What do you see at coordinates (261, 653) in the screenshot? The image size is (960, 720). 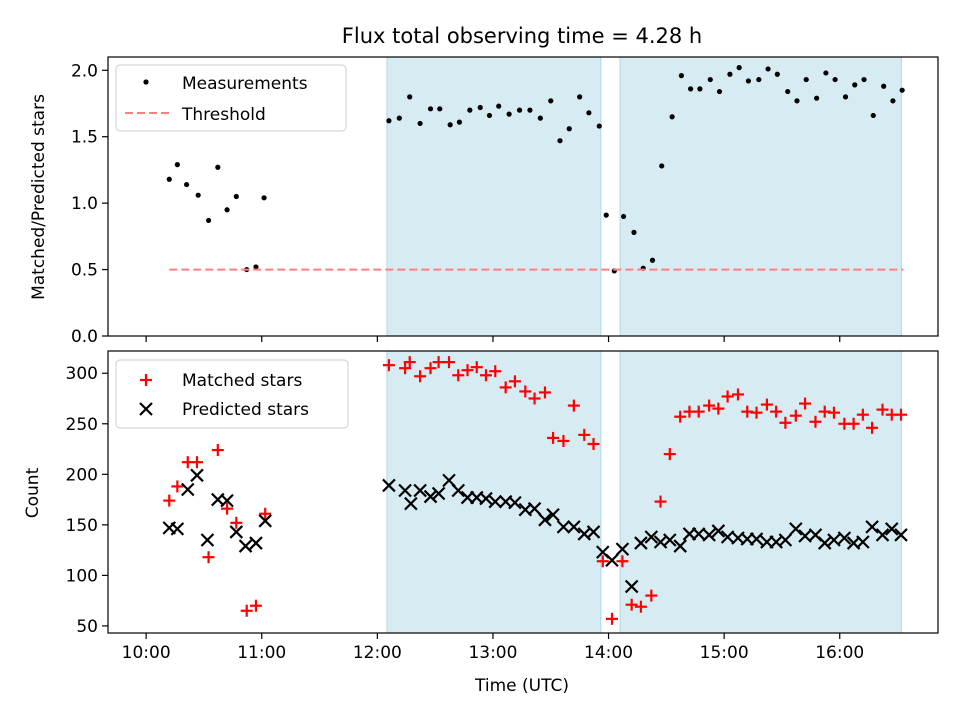 I see `x-tick-label: 11:00` at bounding box center [261, 653].